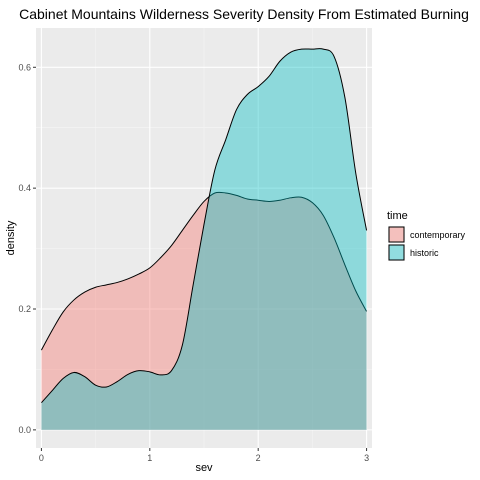  I want to click on legend-key-historic, so click(396, 252).